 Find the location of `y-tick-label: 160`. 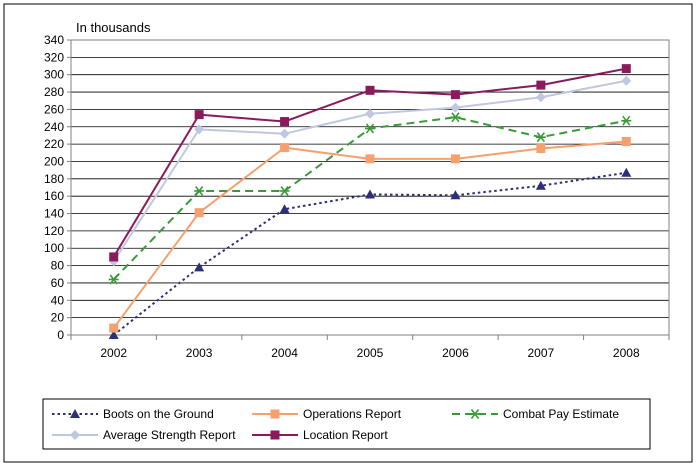

y-tick-label: 160 is located at coordinates (54, 196).